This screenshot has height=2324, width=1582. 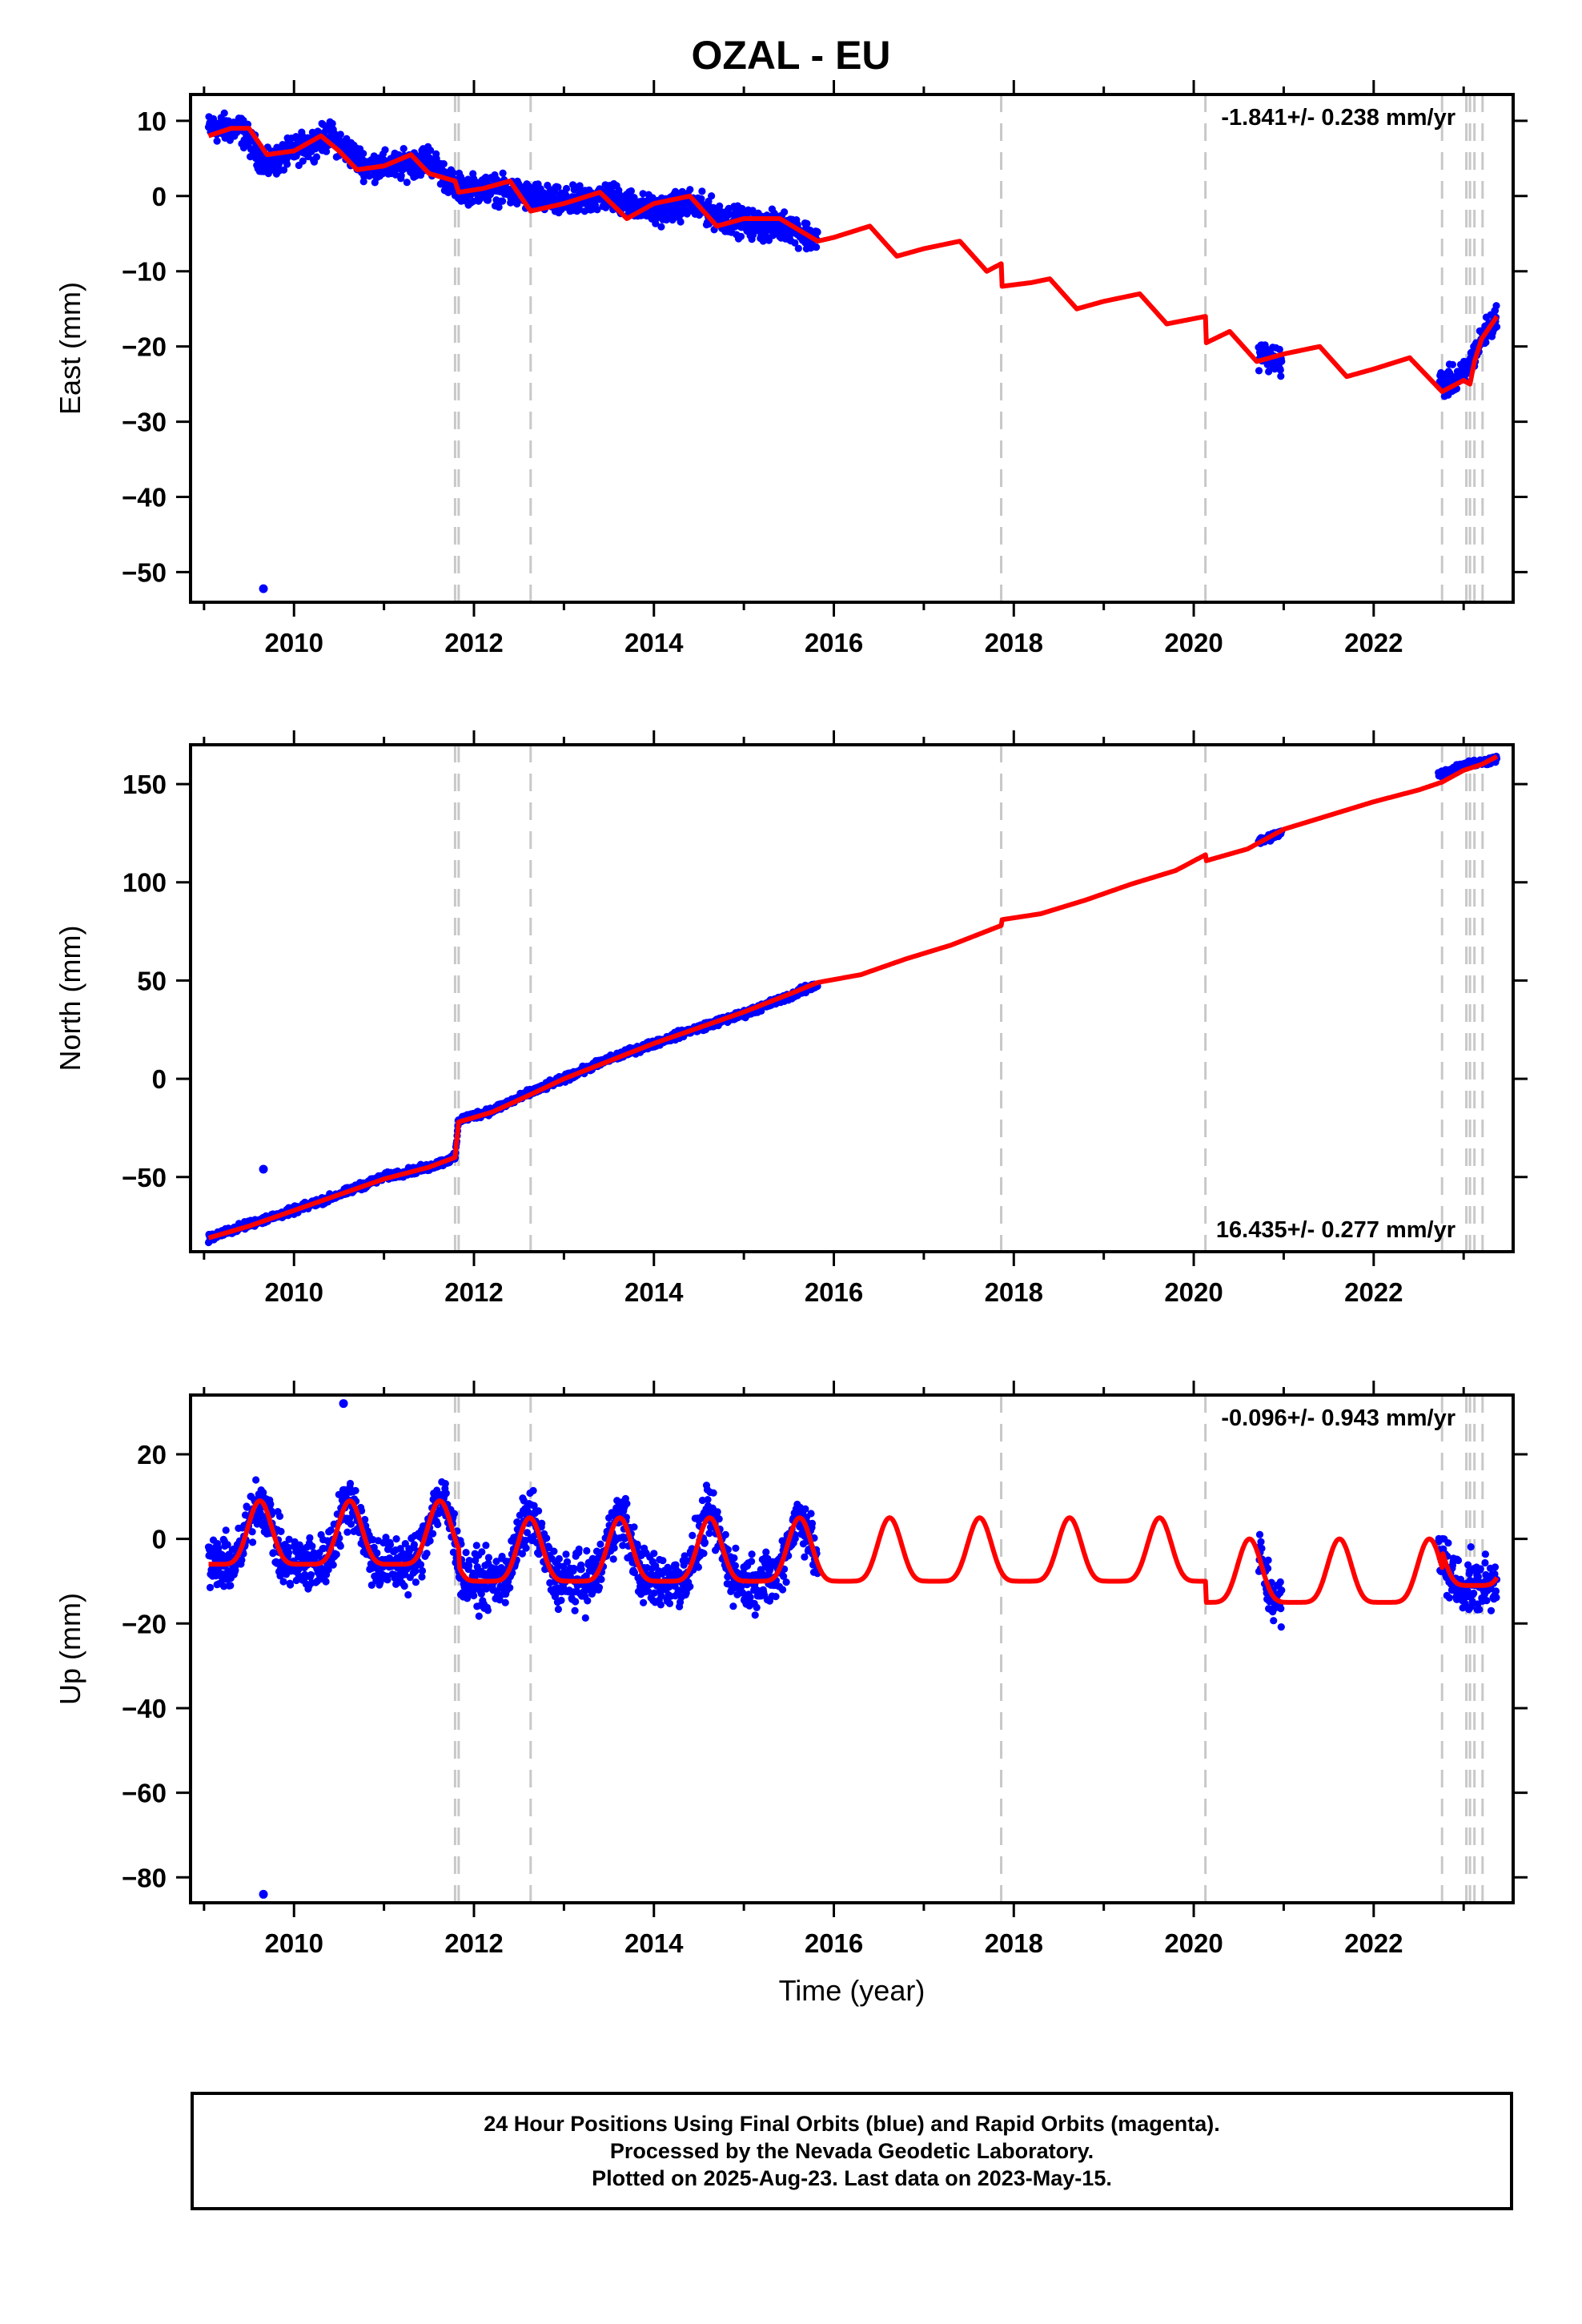 What do you see at coordinates (152, 121) in the screenshot?
I see `y-tick-label: 10` at bounding box center [152, 121].